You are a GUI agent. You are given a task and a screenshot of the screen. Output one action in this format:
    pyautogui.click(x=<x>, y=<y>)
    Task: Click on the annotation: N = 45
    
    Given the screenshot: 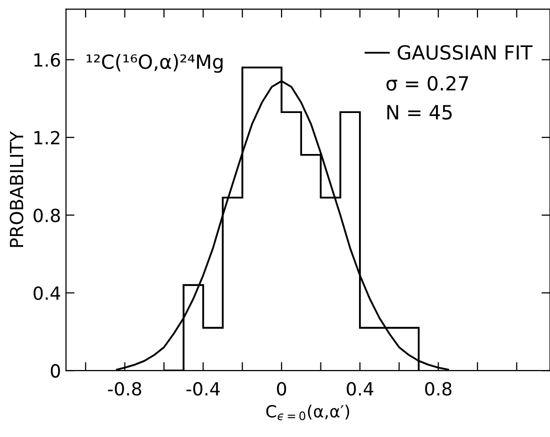 What is the action you would take?
    pyautogui.click(x=419, y=112)
    